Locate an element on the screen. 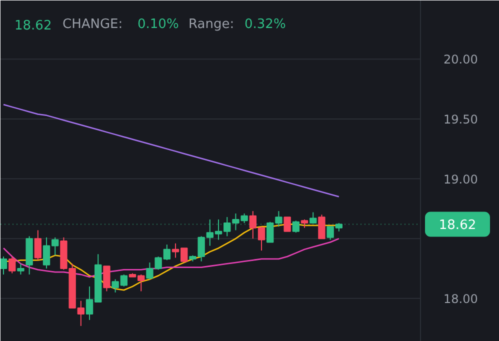  annotation: 18.62 is located at coordinates (33, 26).